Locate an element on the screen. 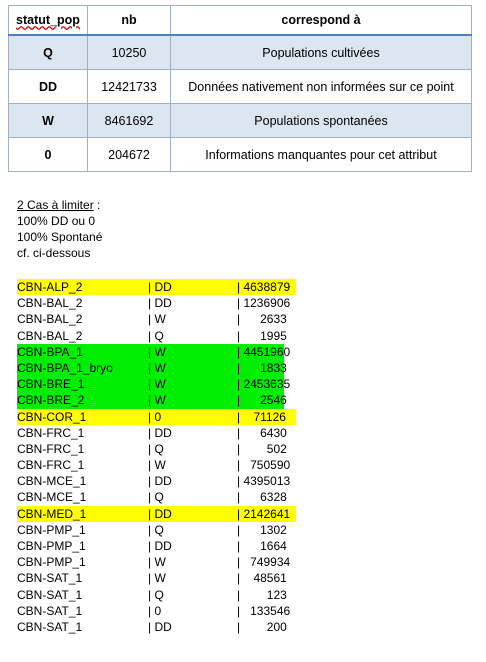 The image size is (486, 662). list-item-count: | 48561 is located at coordinates (262, 578).